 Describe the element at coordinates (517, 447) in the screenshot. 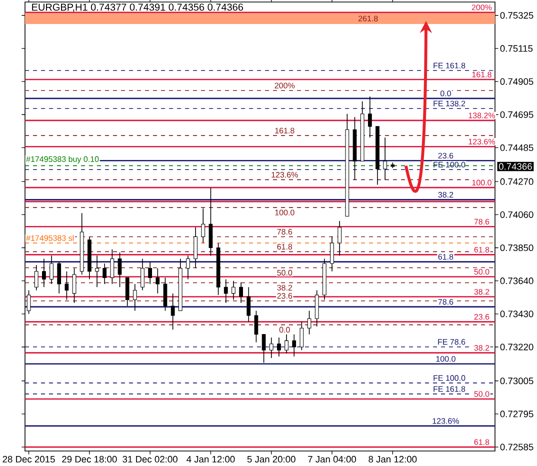

I see `y-tick-label: 0.72585` at that location.